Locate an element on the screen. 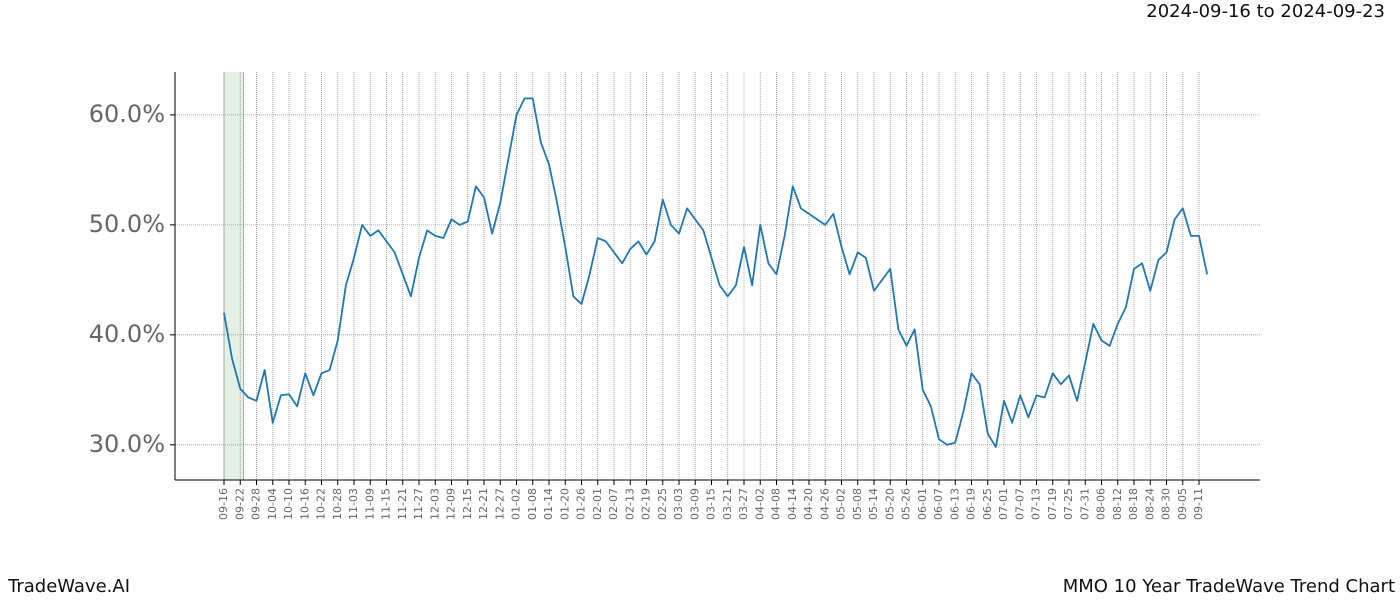 The image size is (1400, 600). date-range: 2024-09-16 to 2024-09-23 is located at coordinates (1265, 11).